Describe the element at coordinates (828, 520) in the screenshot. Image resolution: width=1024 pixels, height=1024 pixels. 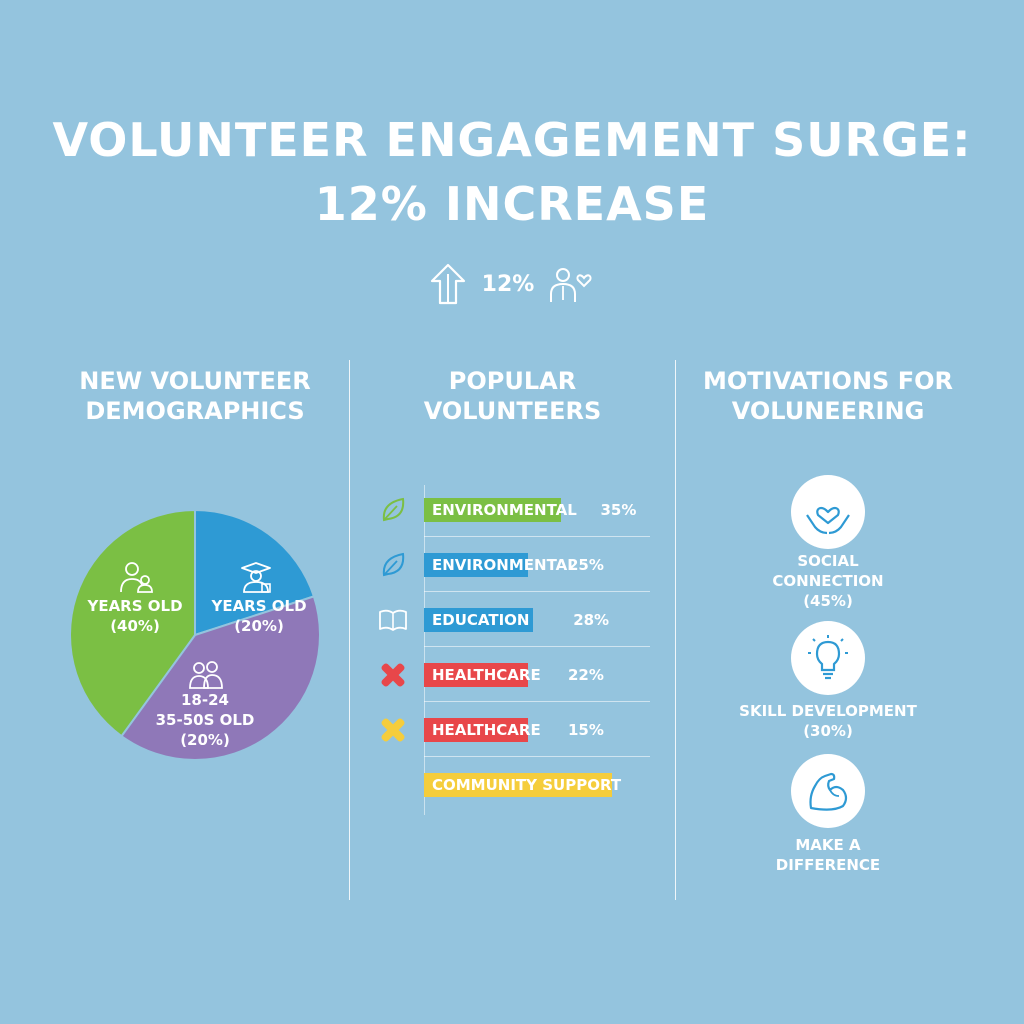
I see `hands-heart-icon` at that location.